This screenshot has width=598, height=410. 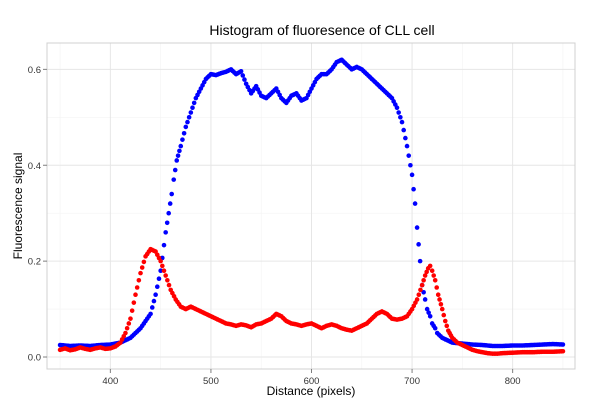 I want to click on y-tick-label: 0.2, so click(x=34, y=262).